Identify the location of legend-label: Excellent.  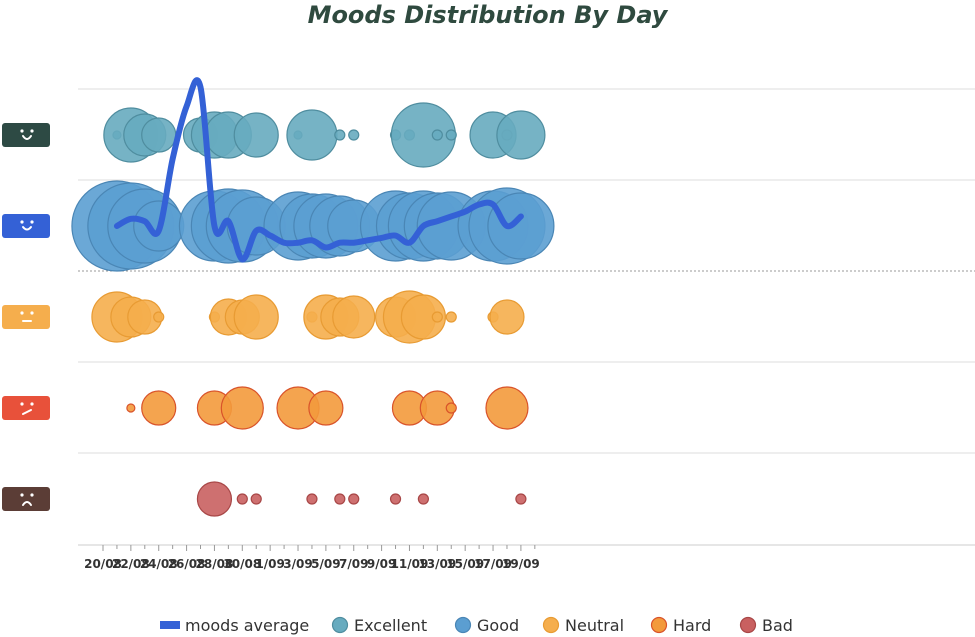
(390, 625).